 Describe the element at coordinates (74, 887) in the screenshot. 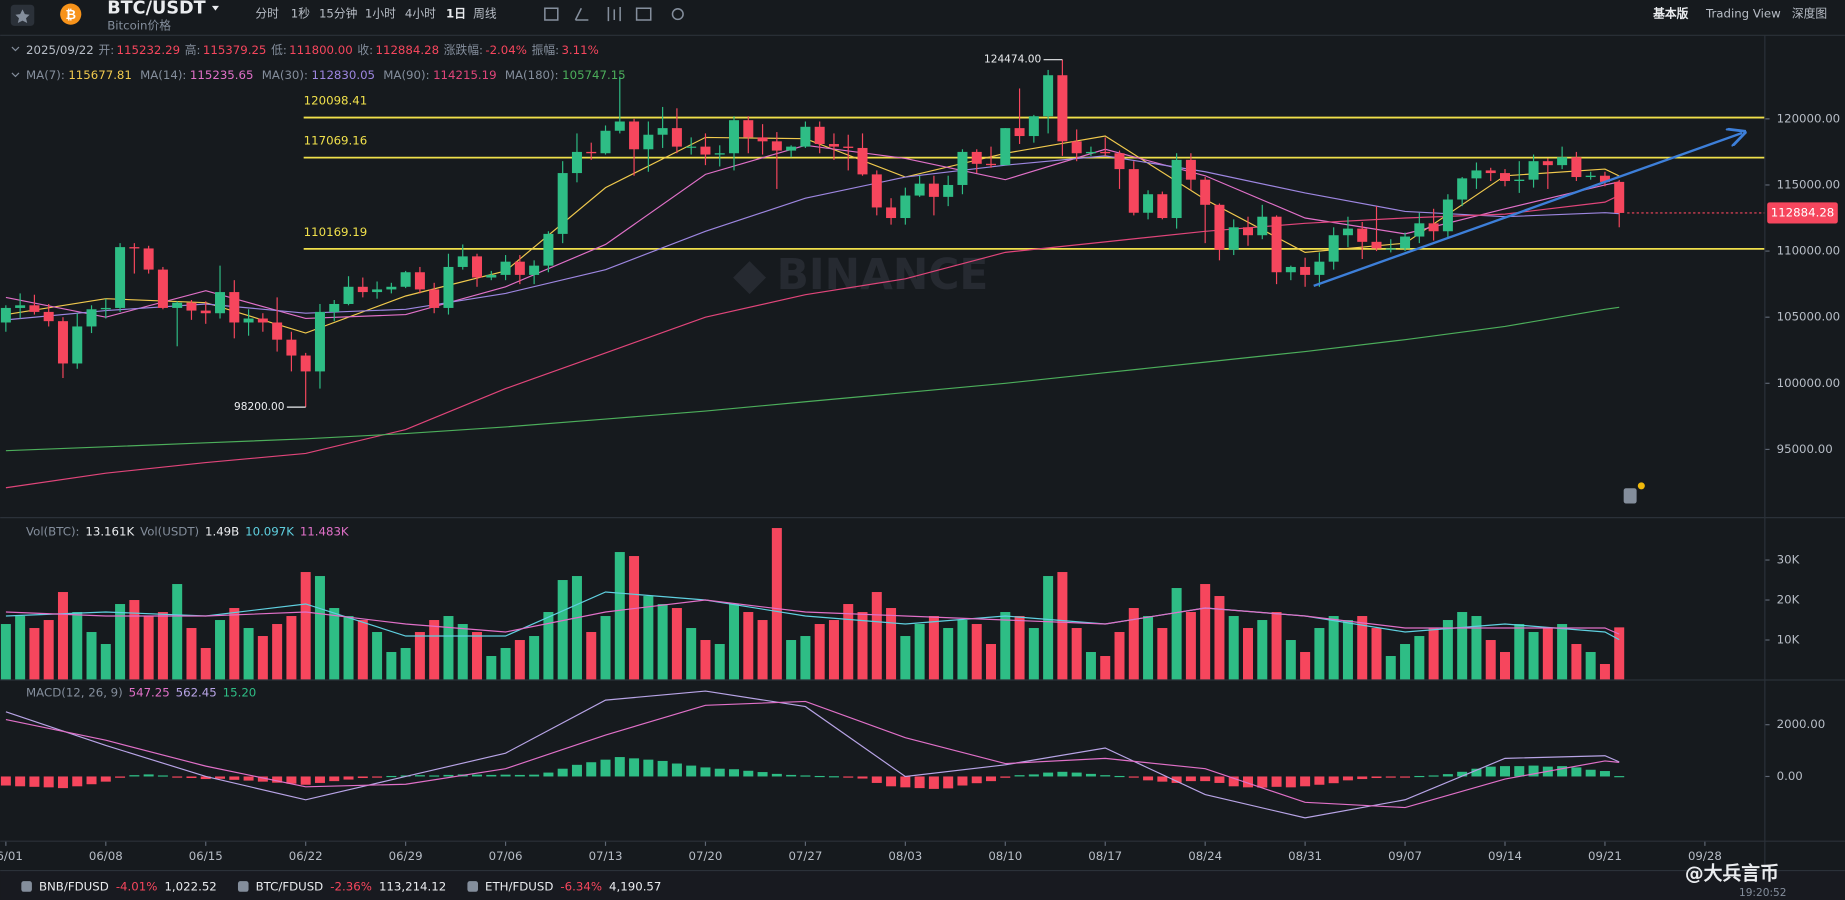

I see `ticker-pair: BNB/FDUSD` at that location.